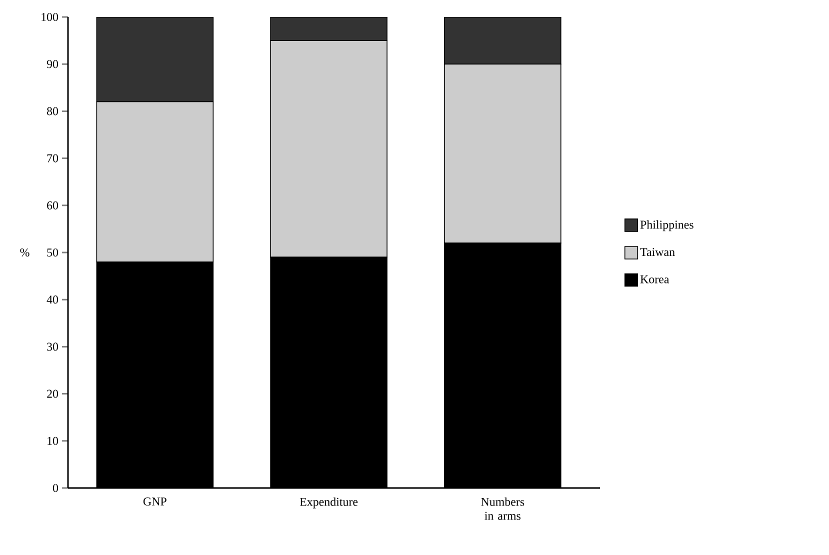 This screenshot has height=555, width=829. What do you see at coordinates (52, 158) in the screenshot?
I see `y-tick-label: 70` at bounding box center [52, 158].